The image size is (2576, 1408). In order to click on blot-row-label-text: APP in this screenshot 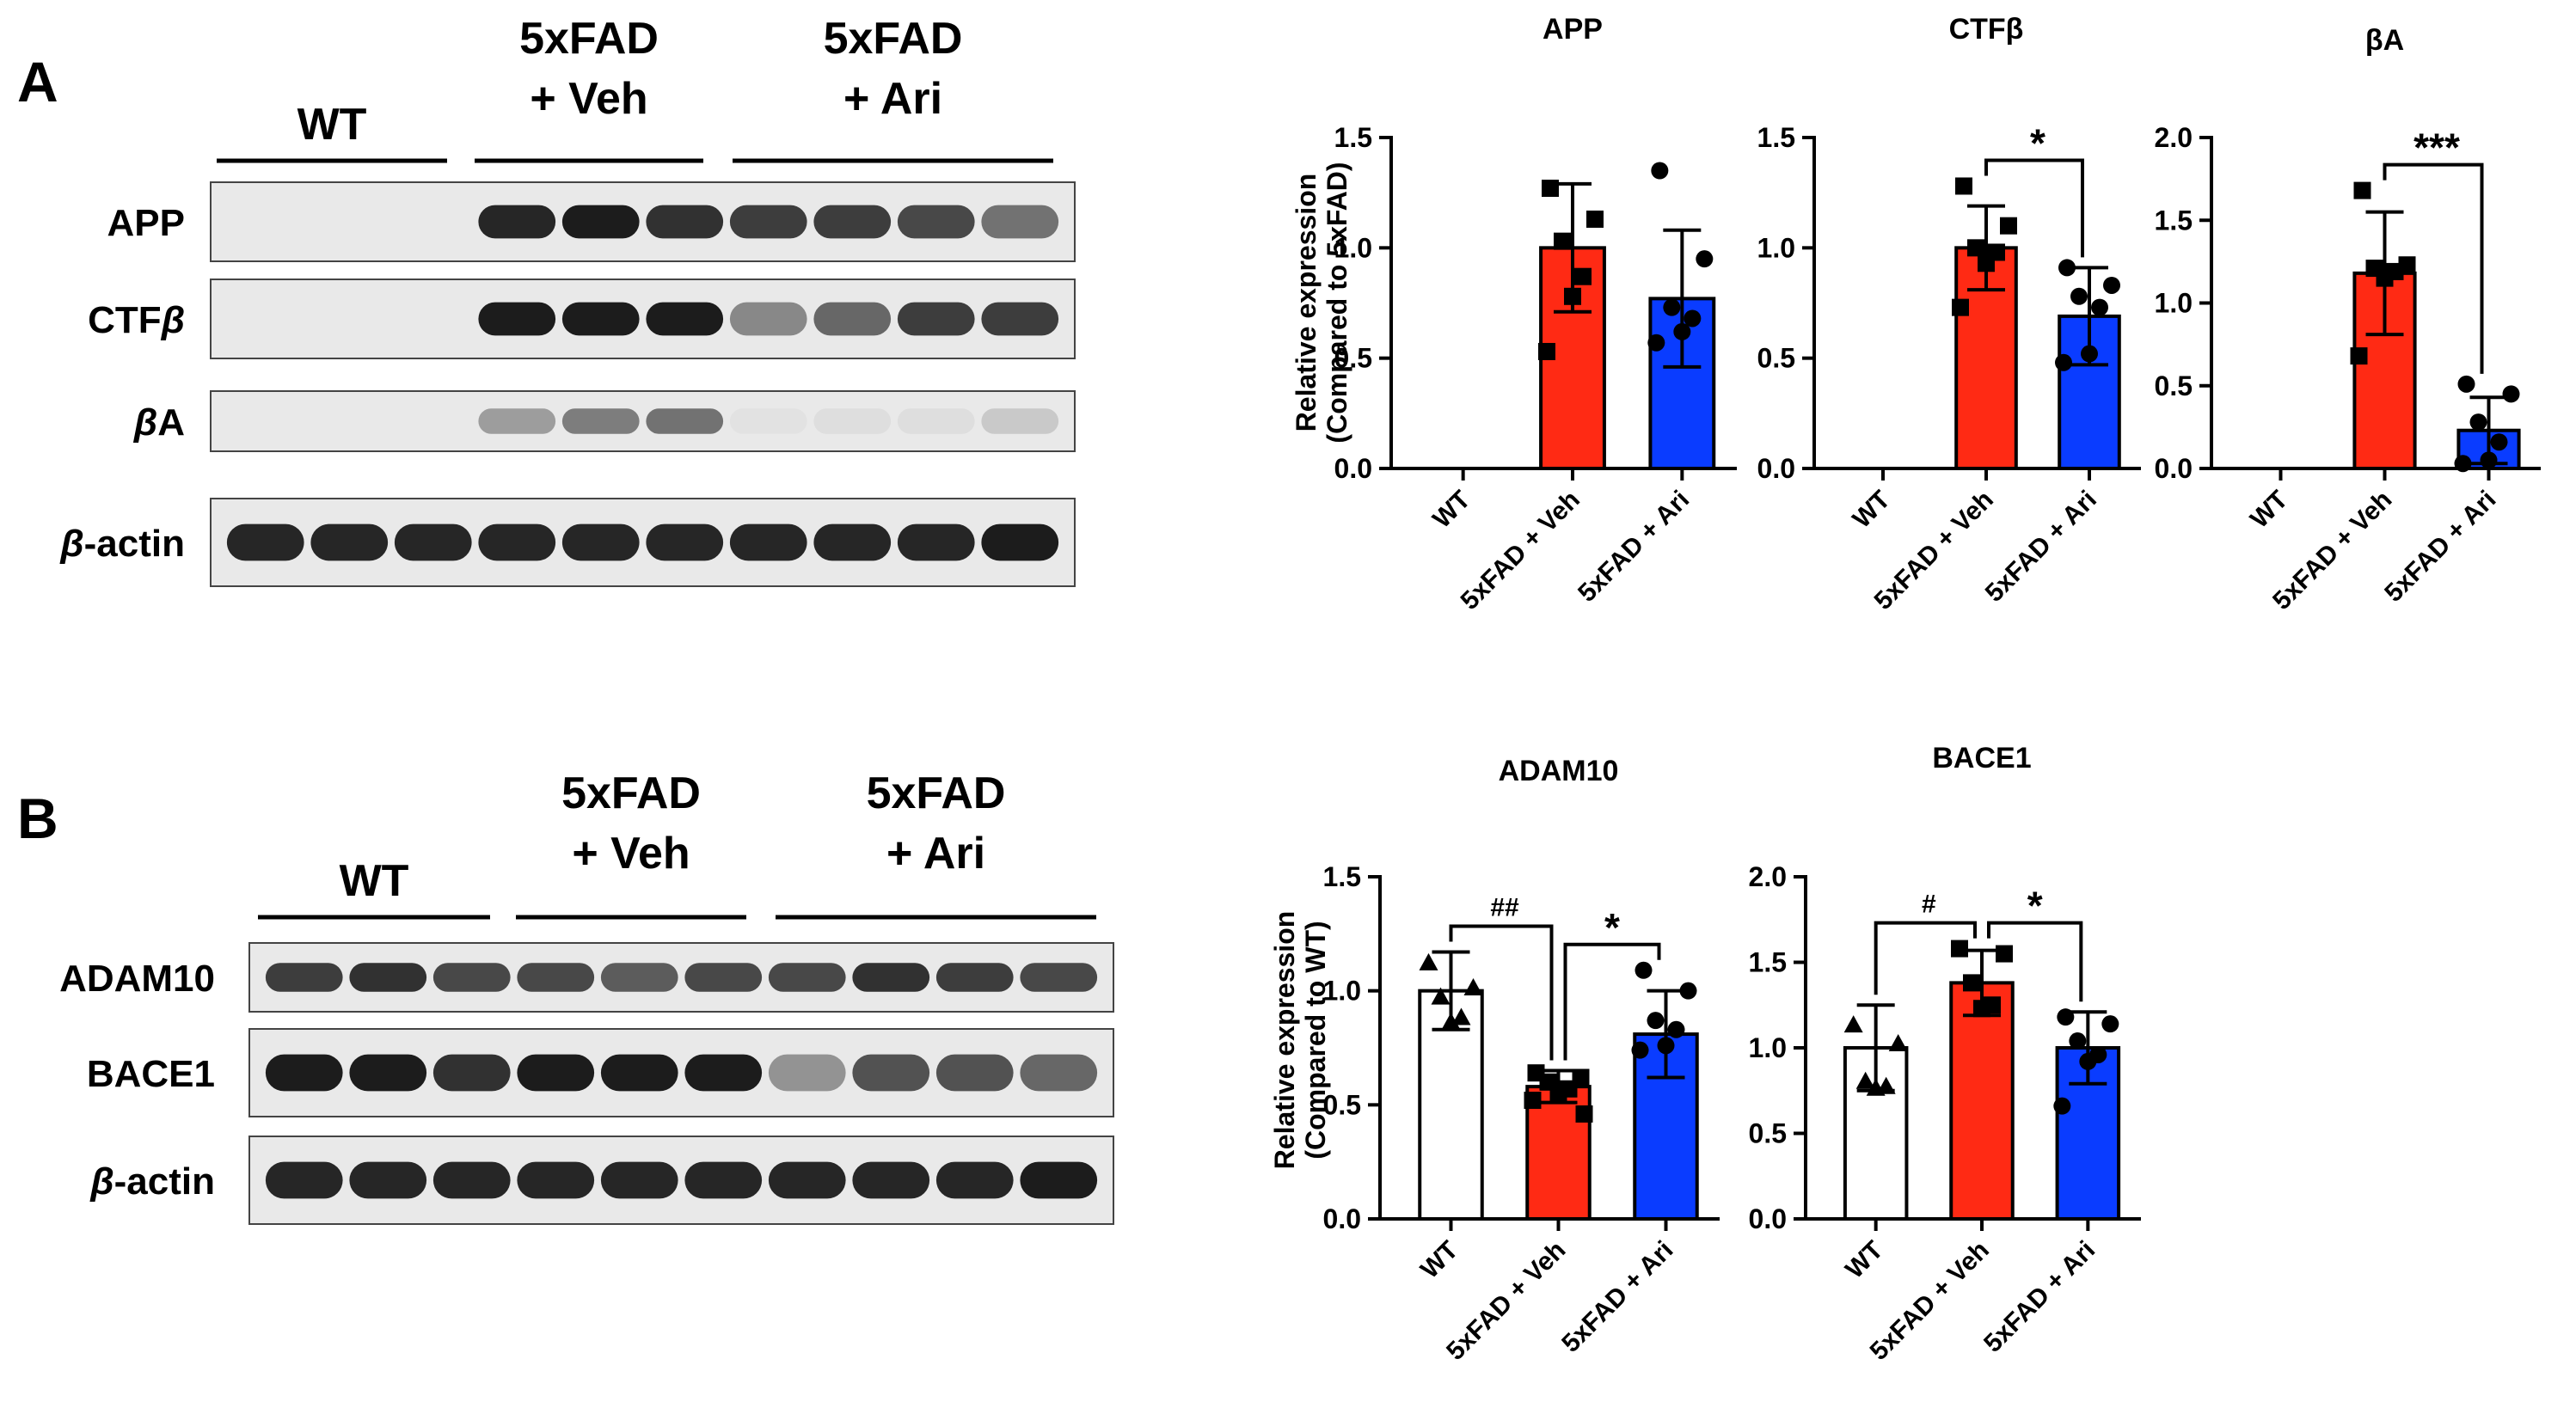, I will do `click(146, 223)`.